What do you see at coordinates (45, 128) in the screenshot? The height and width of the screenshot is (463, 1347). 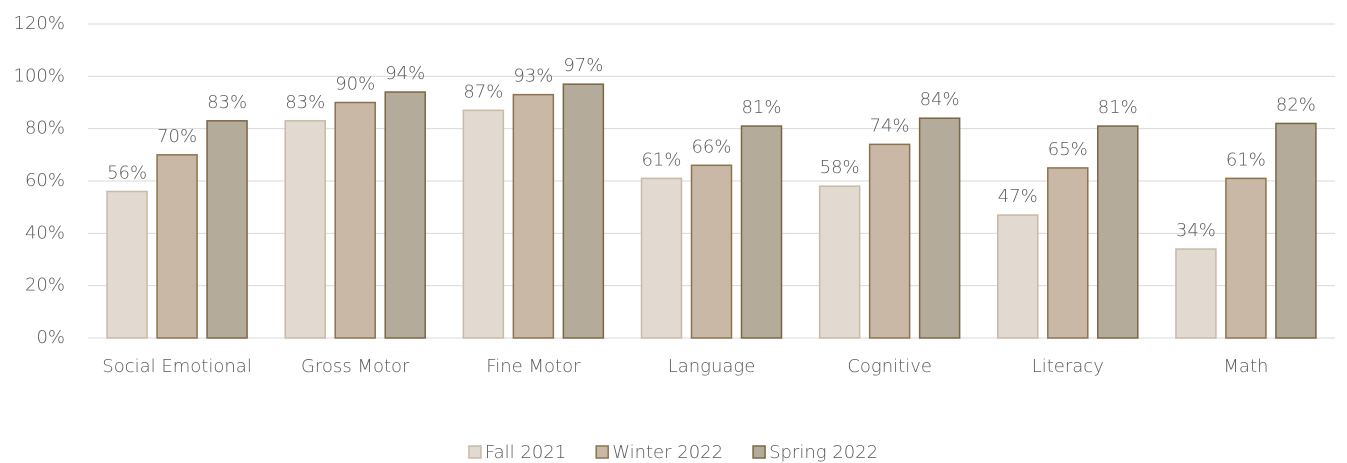 I see `y-tick-label: 80%` at bounding box center [45, 128].